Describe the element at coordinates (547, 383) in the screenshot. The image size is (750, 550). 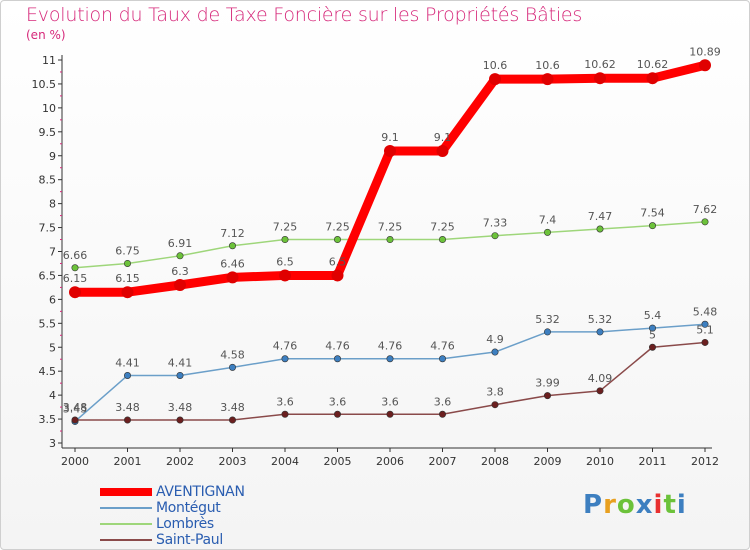
I see `data-label: 3.99` at that location.